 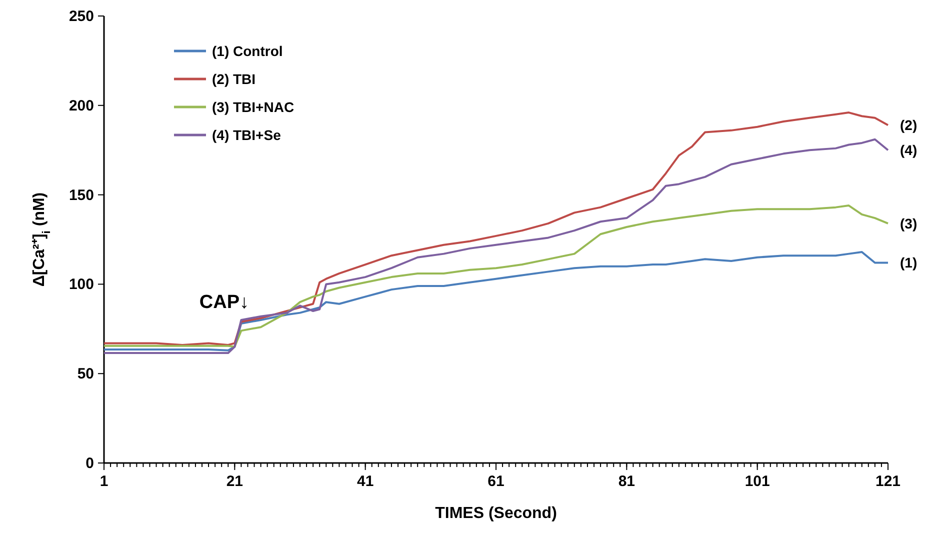 I want to click on y-tick-label: 0, so click(x=90, y=463).